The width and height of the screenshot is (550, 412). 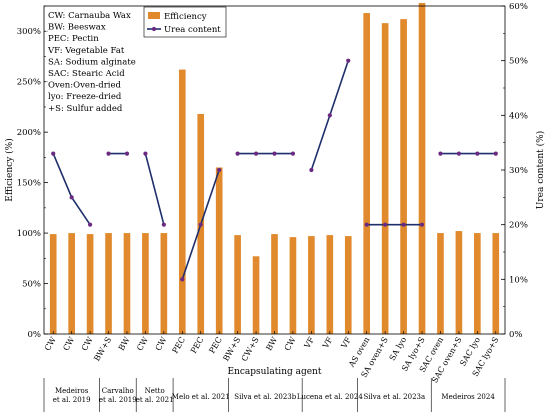 What do you see at coordinates (118, 391) in the screenshot?
I see `group-label: Carvalho` at bounding box center [118, 391].